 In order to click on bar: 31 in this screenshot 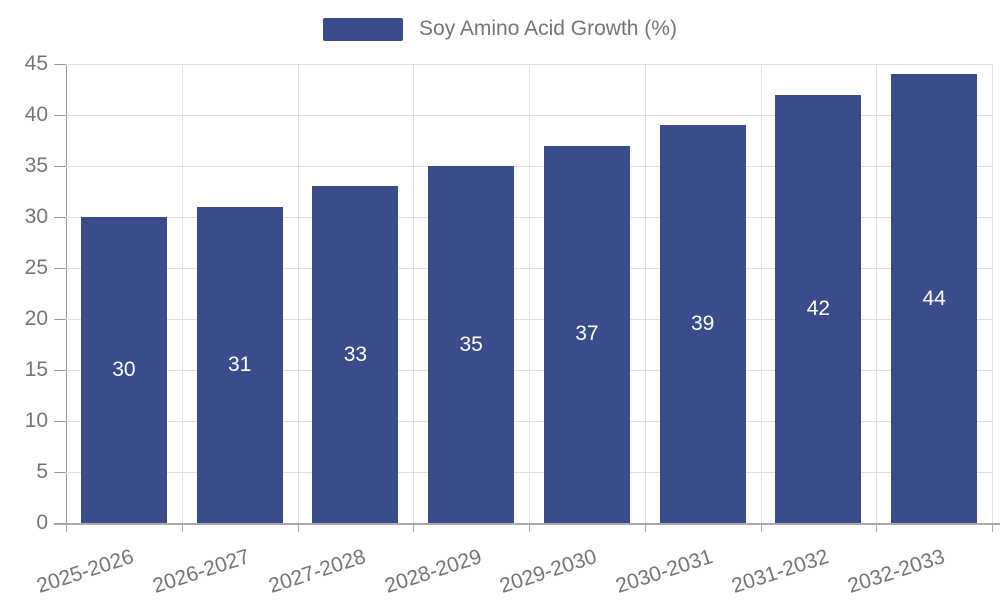, I will do `click(239, 364)`.